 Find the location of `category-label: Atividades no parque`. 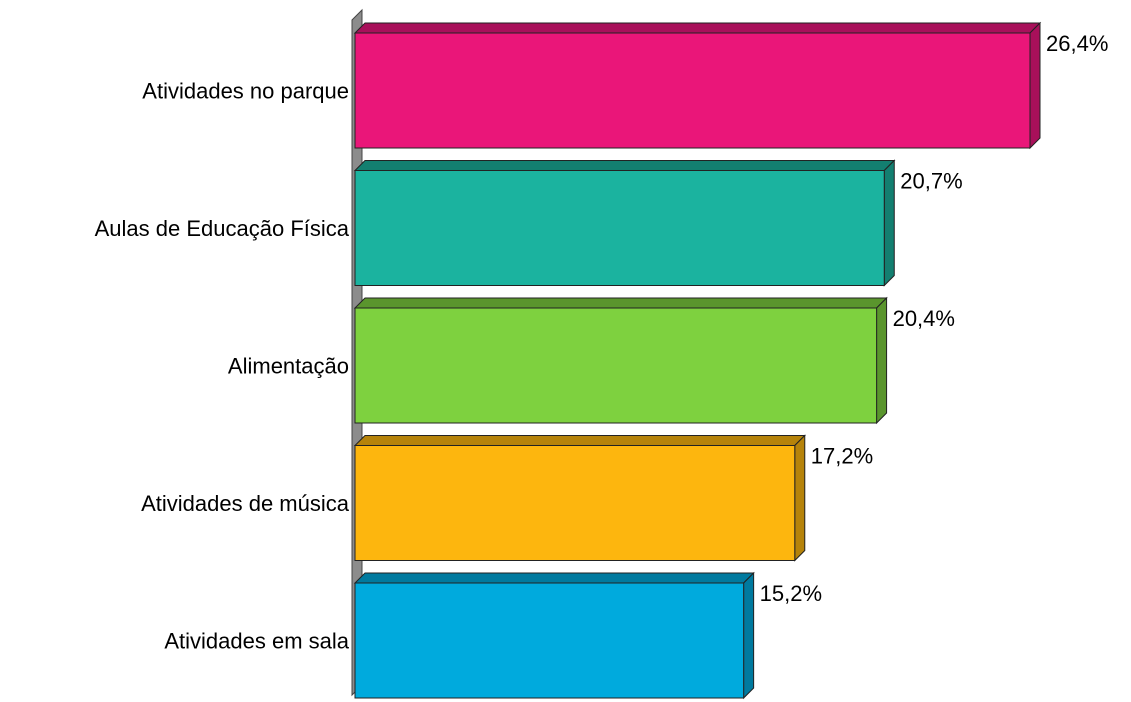

category-label: Atividades no parque is located at coordinates (245, 90).